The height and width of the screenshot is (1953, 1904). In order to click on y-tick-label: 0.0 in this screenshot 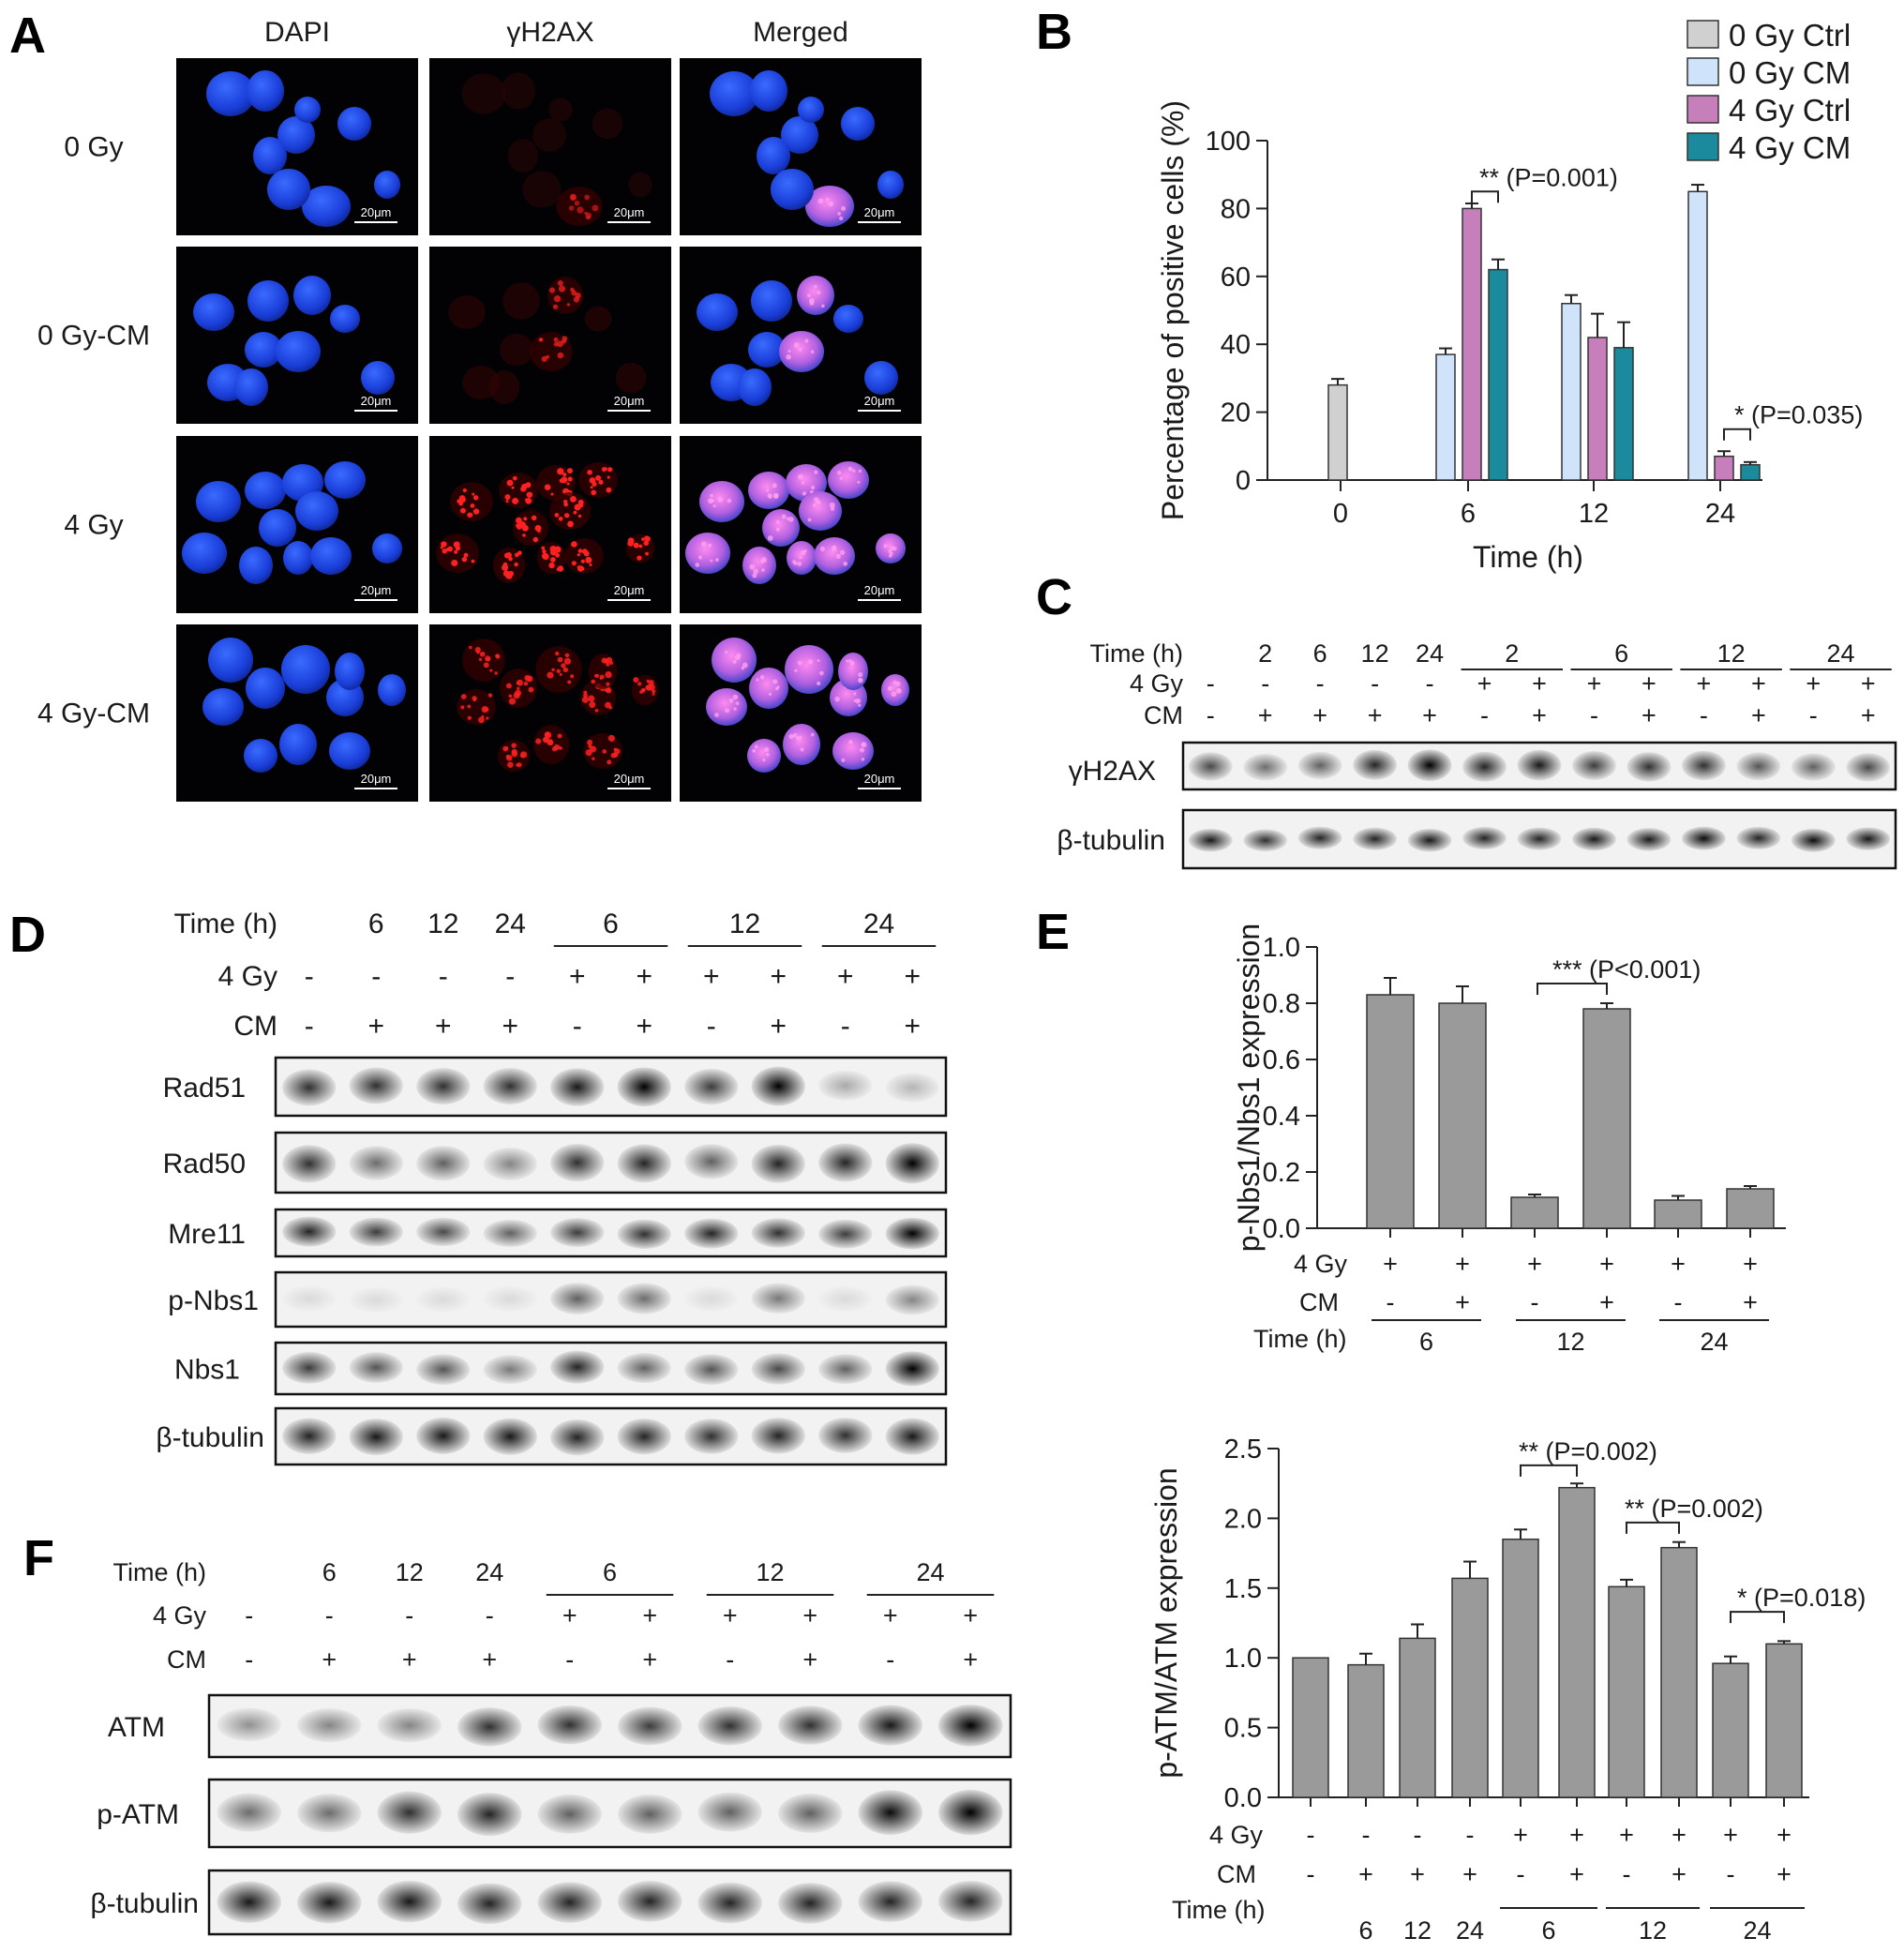, I will do `click(1243, 1798)`.